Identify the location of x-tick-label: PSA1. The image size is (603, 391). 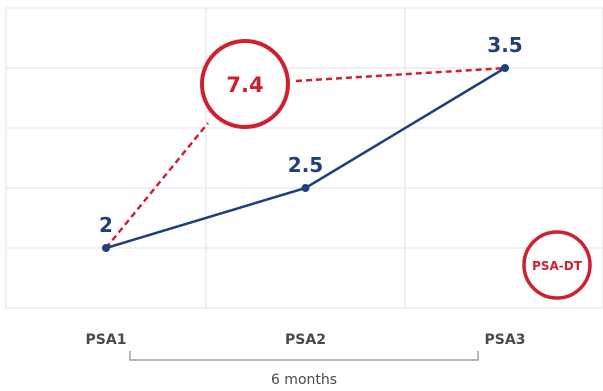
(106, 340).